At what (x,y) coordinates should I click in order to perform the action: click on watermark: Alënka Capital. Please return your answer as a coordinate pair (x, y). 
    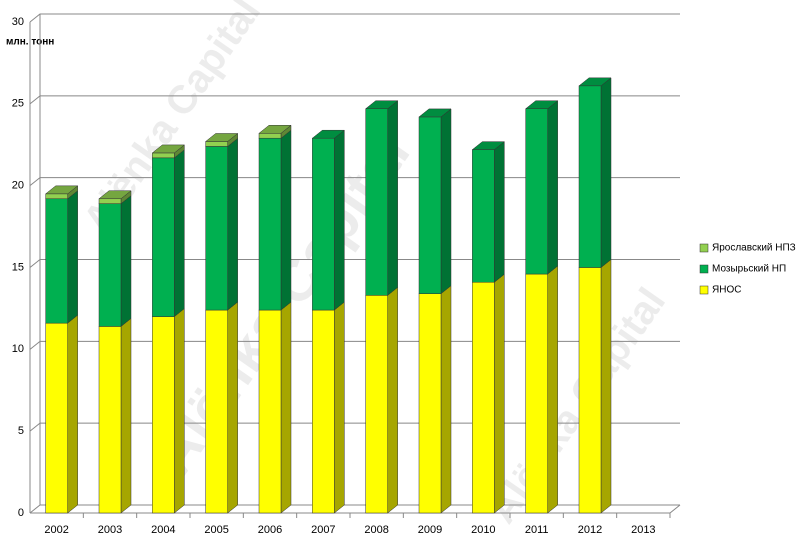
    Looking at the image, I should click on (577, 405).